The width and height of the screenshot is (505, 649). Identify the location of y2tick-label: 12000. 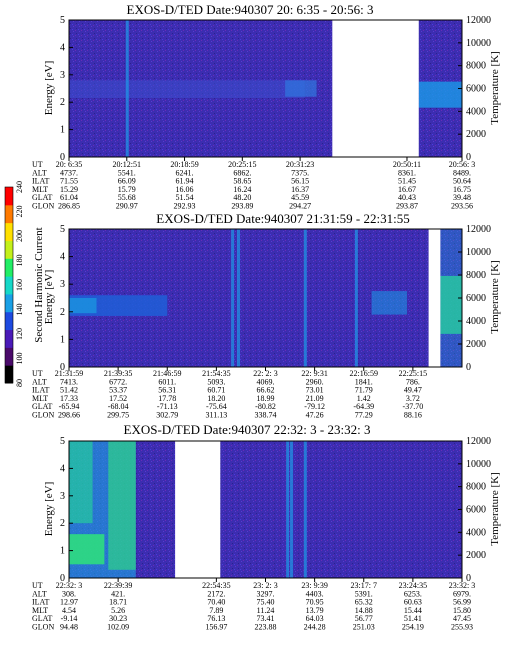
(478, 229).